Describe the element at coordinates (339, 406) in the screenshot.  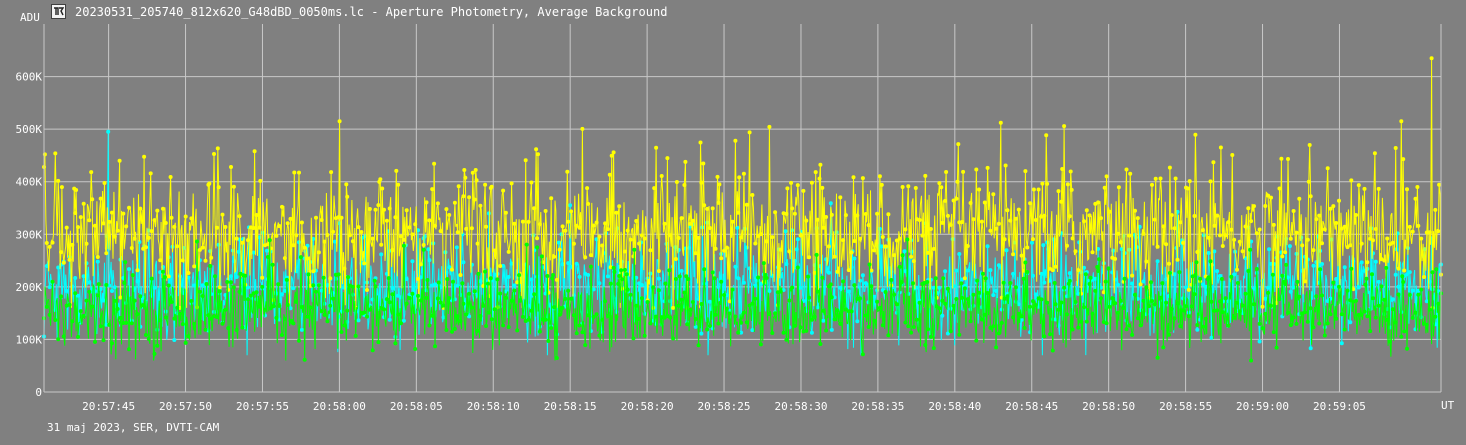
I see `x-tick-label: 20:58:00` at that location.